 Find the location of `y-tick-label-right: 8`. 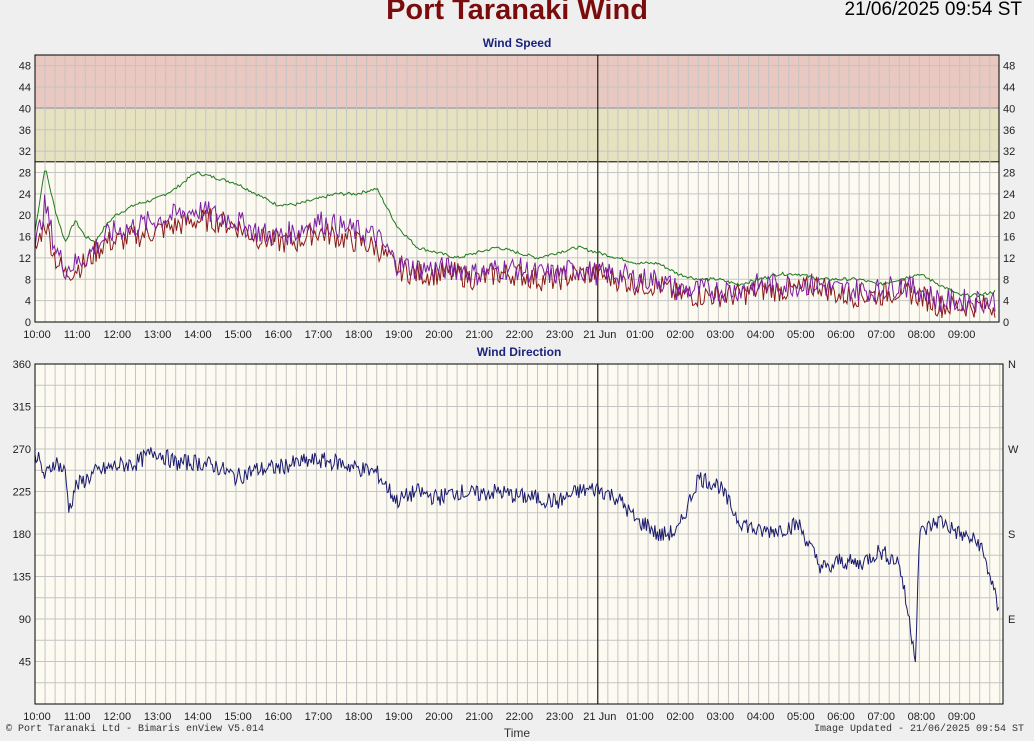

y-tick-label-right: 8 is located at coordinates (1006, 280).